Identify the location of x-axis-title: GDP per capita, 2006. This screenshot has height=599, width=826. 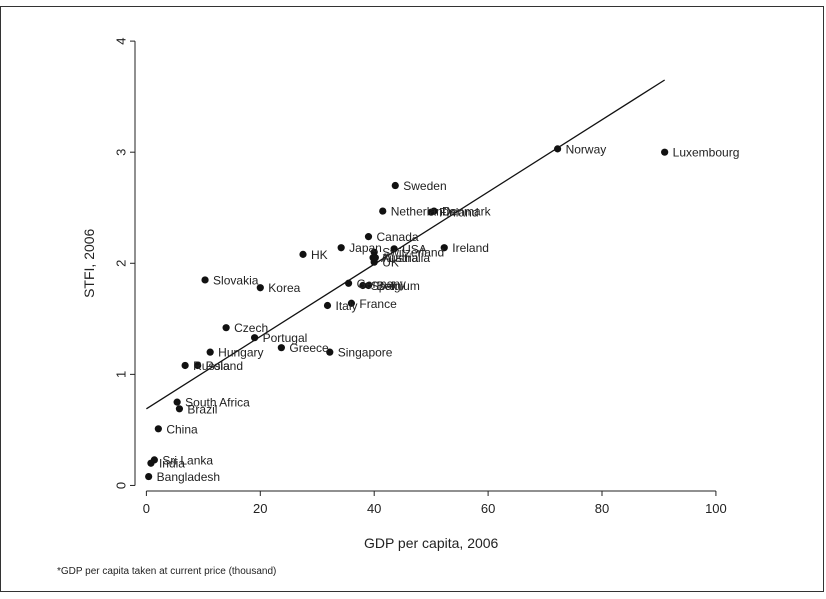
(431, 543).